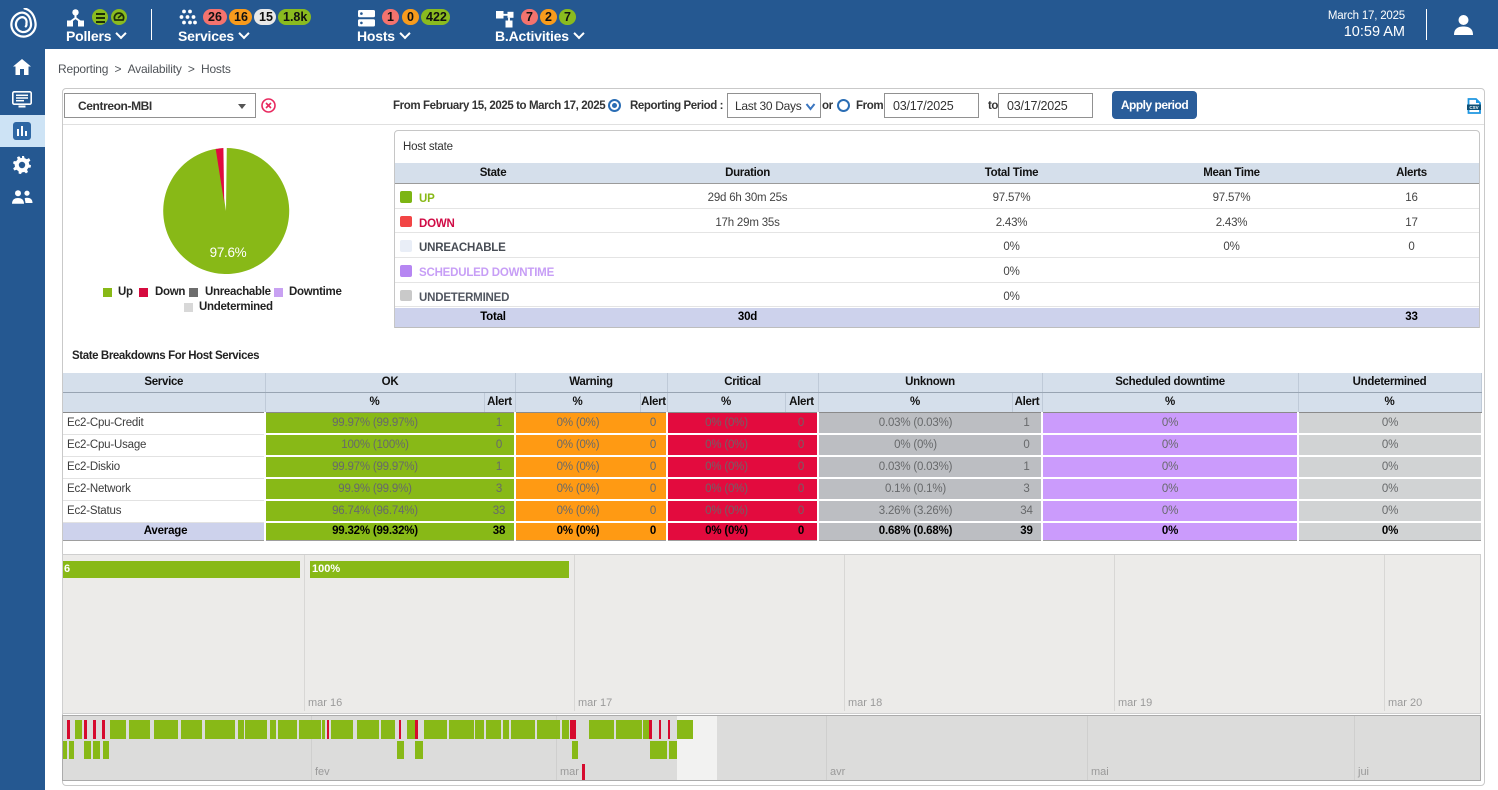 The image size is (1498, 790). Describe the element at coordinates (1473, 107) in the screenshot. I see `svg-text: CSV` at that location.